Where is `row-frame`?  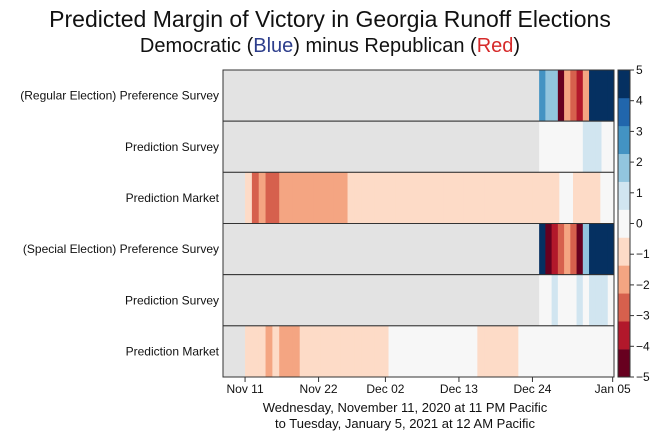
row-frame is located at coordinates (418, 351).